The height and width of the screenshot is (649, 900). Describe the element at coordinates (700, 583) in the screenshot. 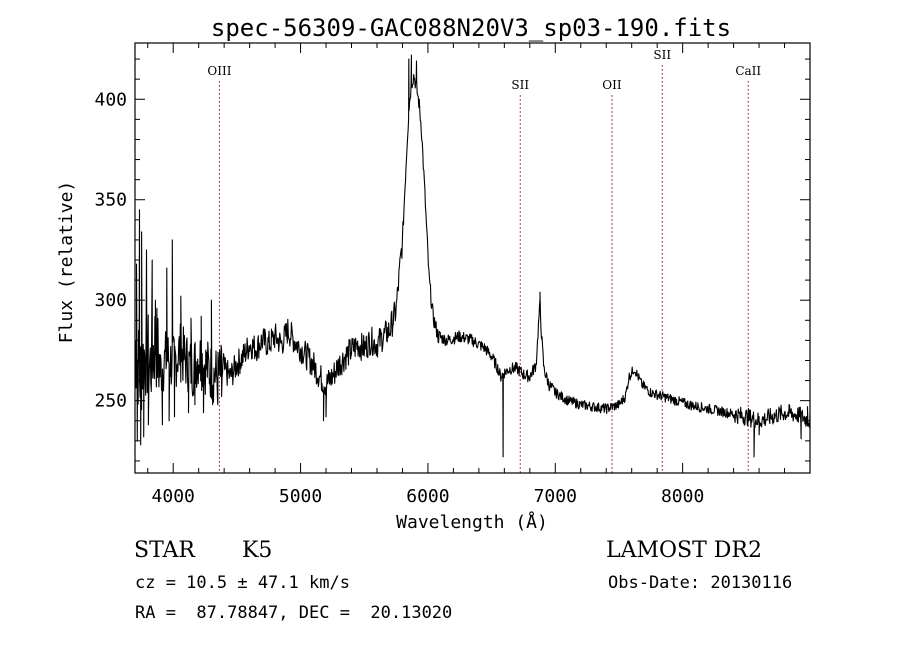

I see `observation-date: Obs-Date: 20130116` at that location.